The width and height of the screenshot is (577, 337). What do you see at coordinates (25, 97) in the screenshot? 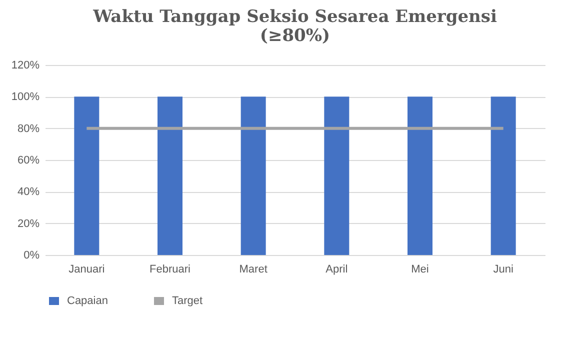
I see `y-tick-label: 100%` at bounding box center [25, 97].